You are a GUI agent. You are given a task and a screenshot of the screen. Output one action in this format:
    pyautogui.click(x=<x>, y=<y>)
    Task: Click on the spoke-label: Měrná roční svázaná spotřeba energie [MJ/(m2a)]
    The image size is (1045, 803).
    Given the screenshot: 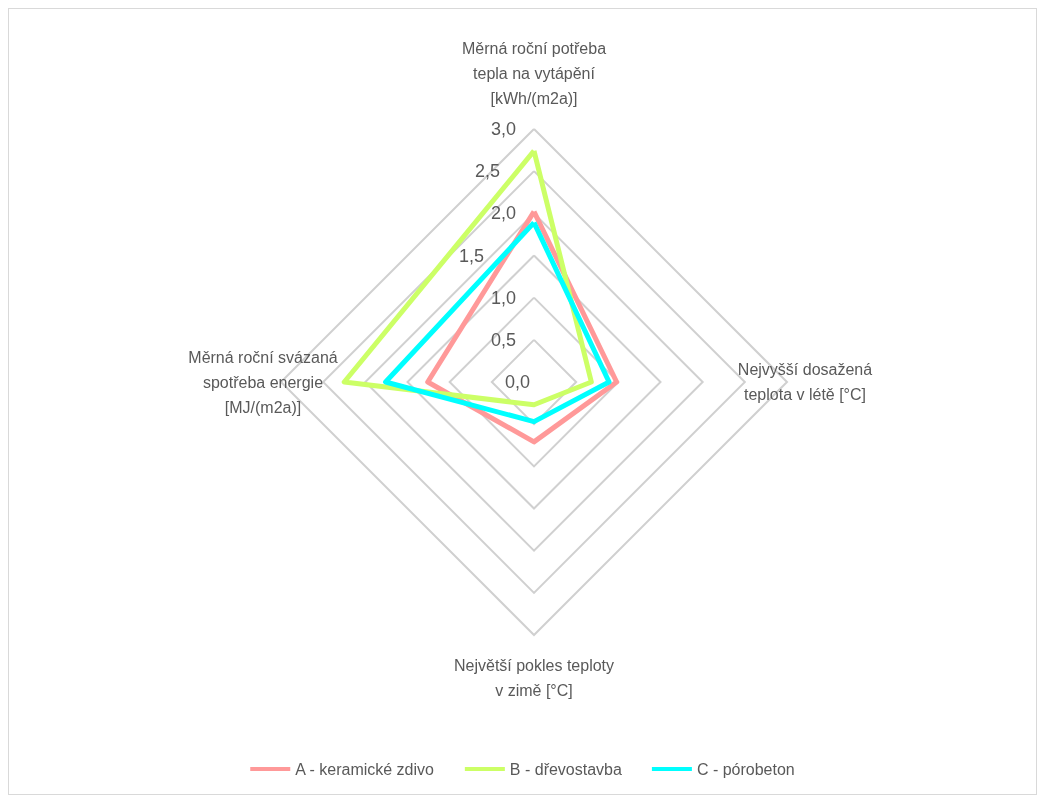 What is the action you would take?
    pyautogui.click(x=263, y=382)
    